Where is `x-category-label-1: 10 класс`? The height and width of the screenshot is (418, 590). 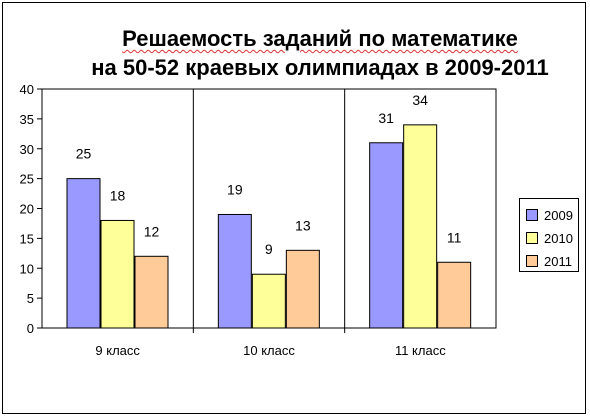
x-category-label-1: 10 класс is located at coordinates (269, 350).